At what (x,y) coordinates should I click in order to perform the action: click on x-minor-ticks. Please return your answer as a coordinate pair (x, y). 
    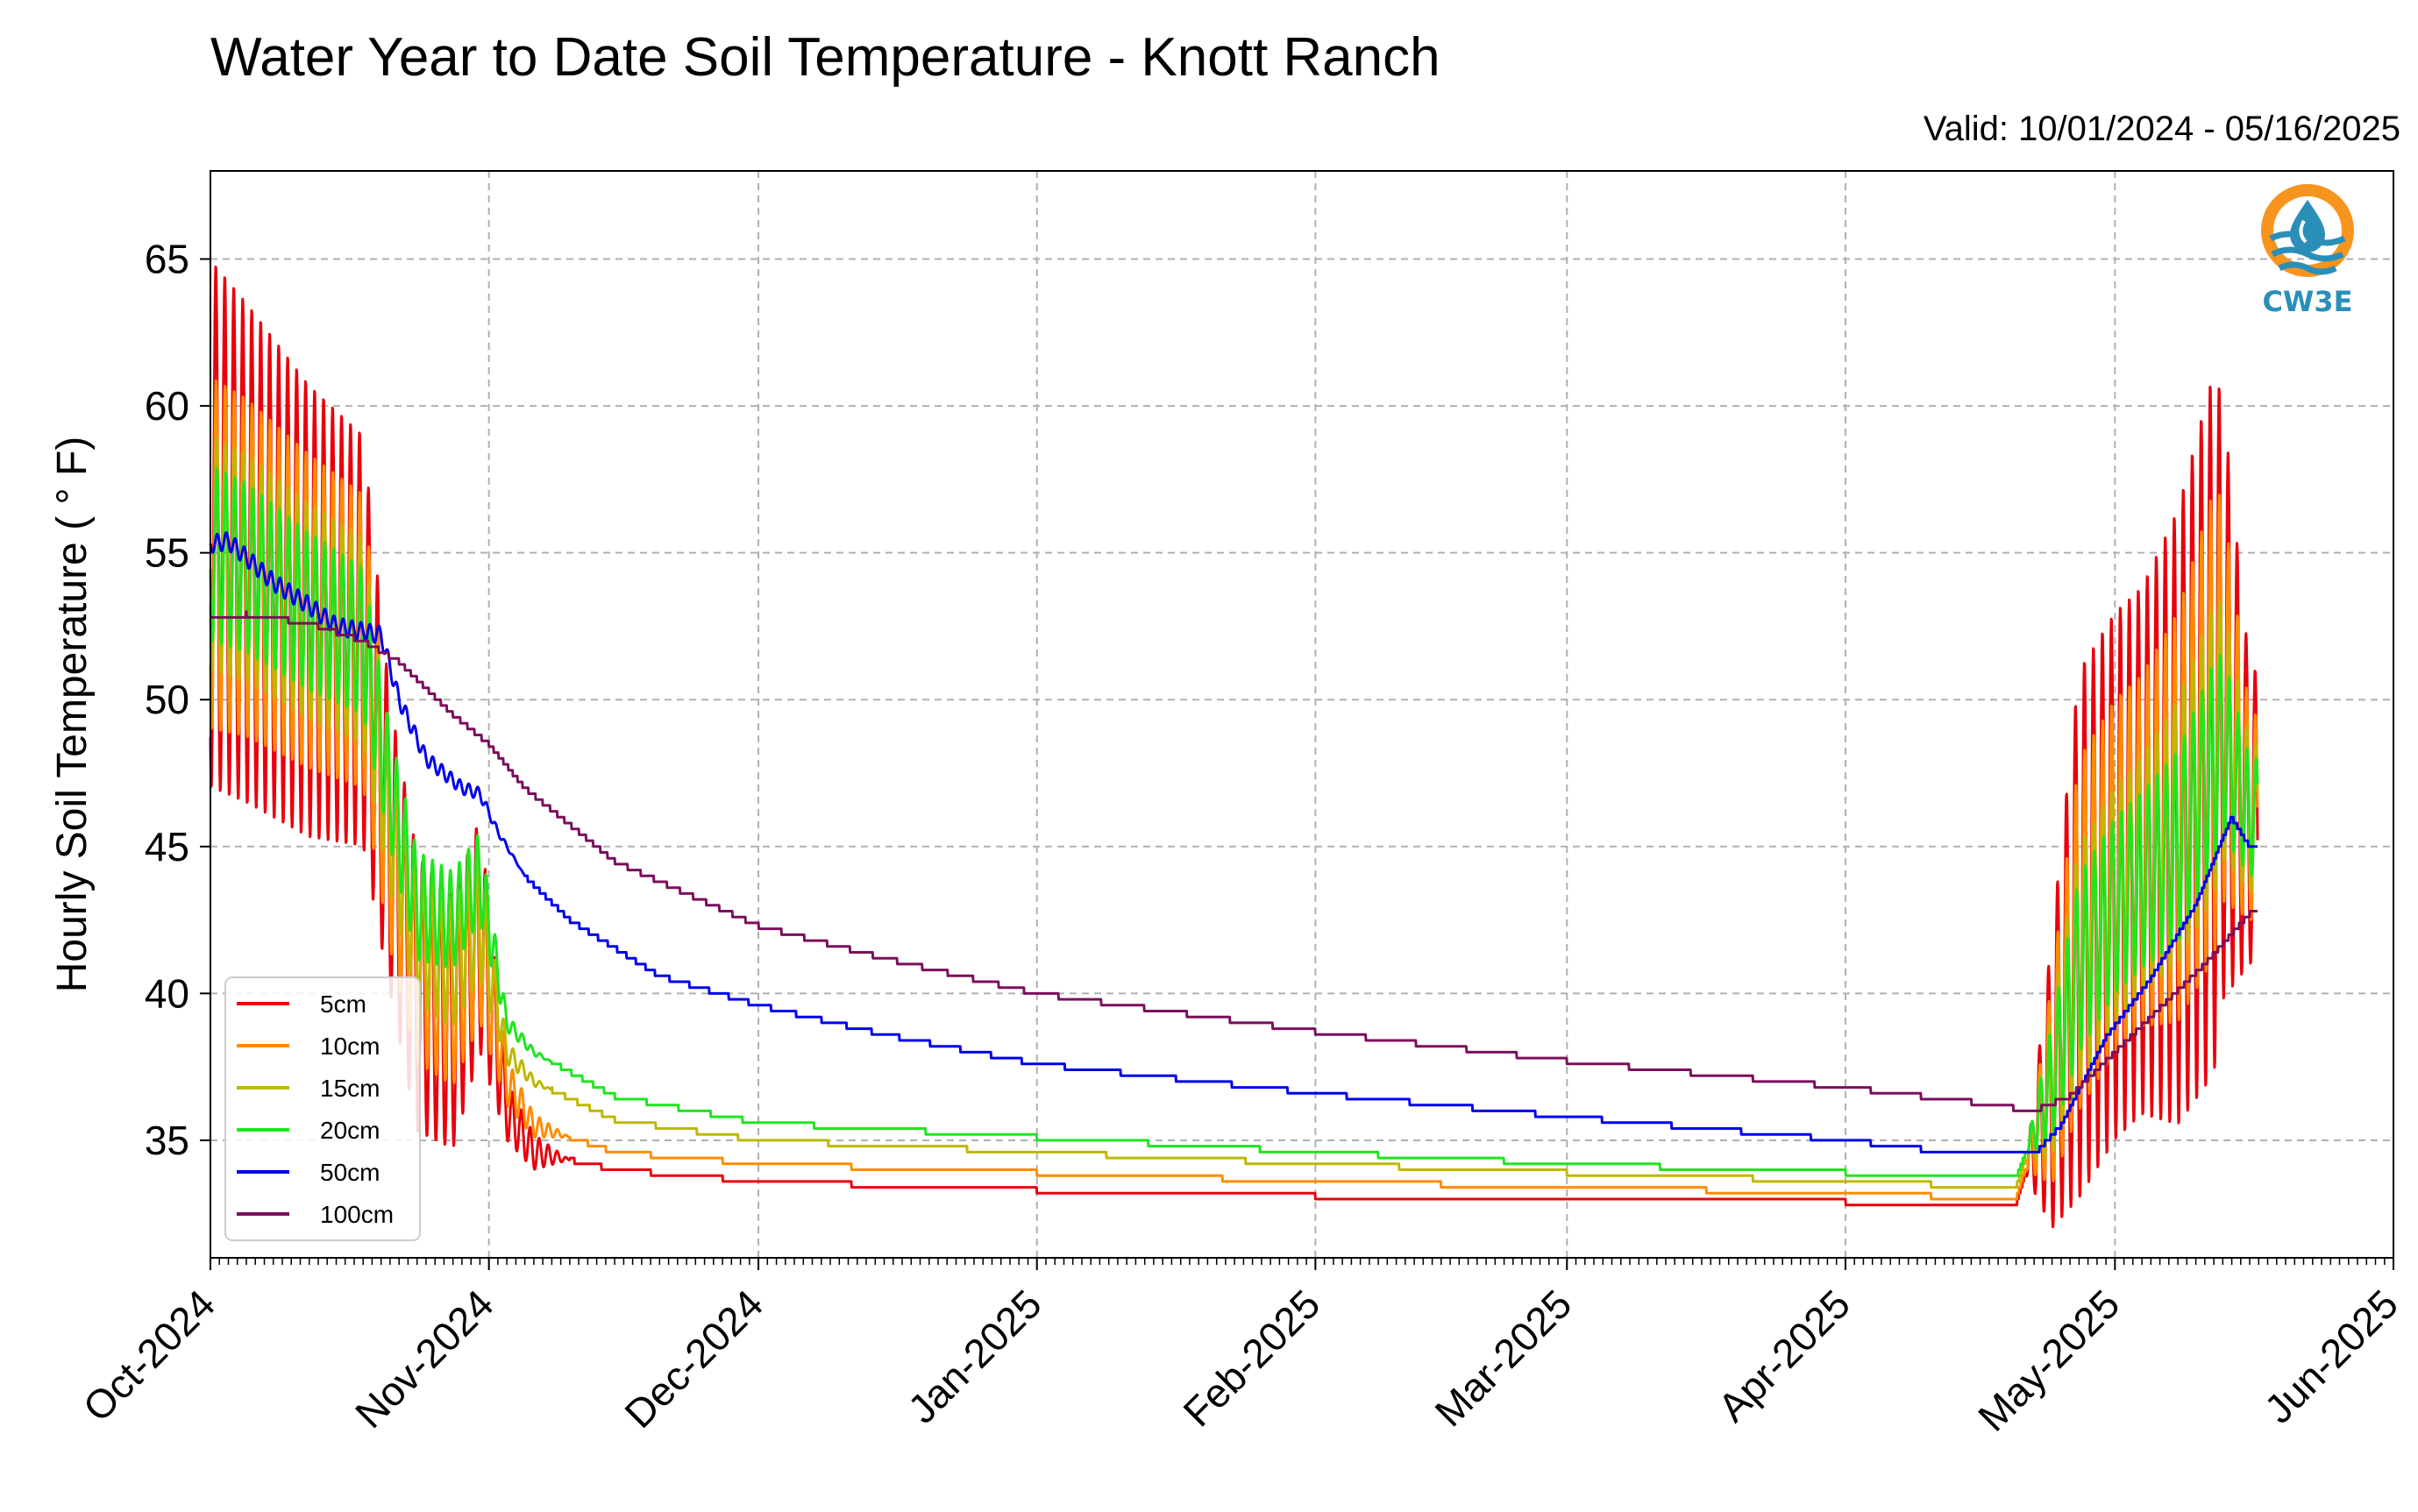
    Looking at the image, I should click on (1302, 1261).